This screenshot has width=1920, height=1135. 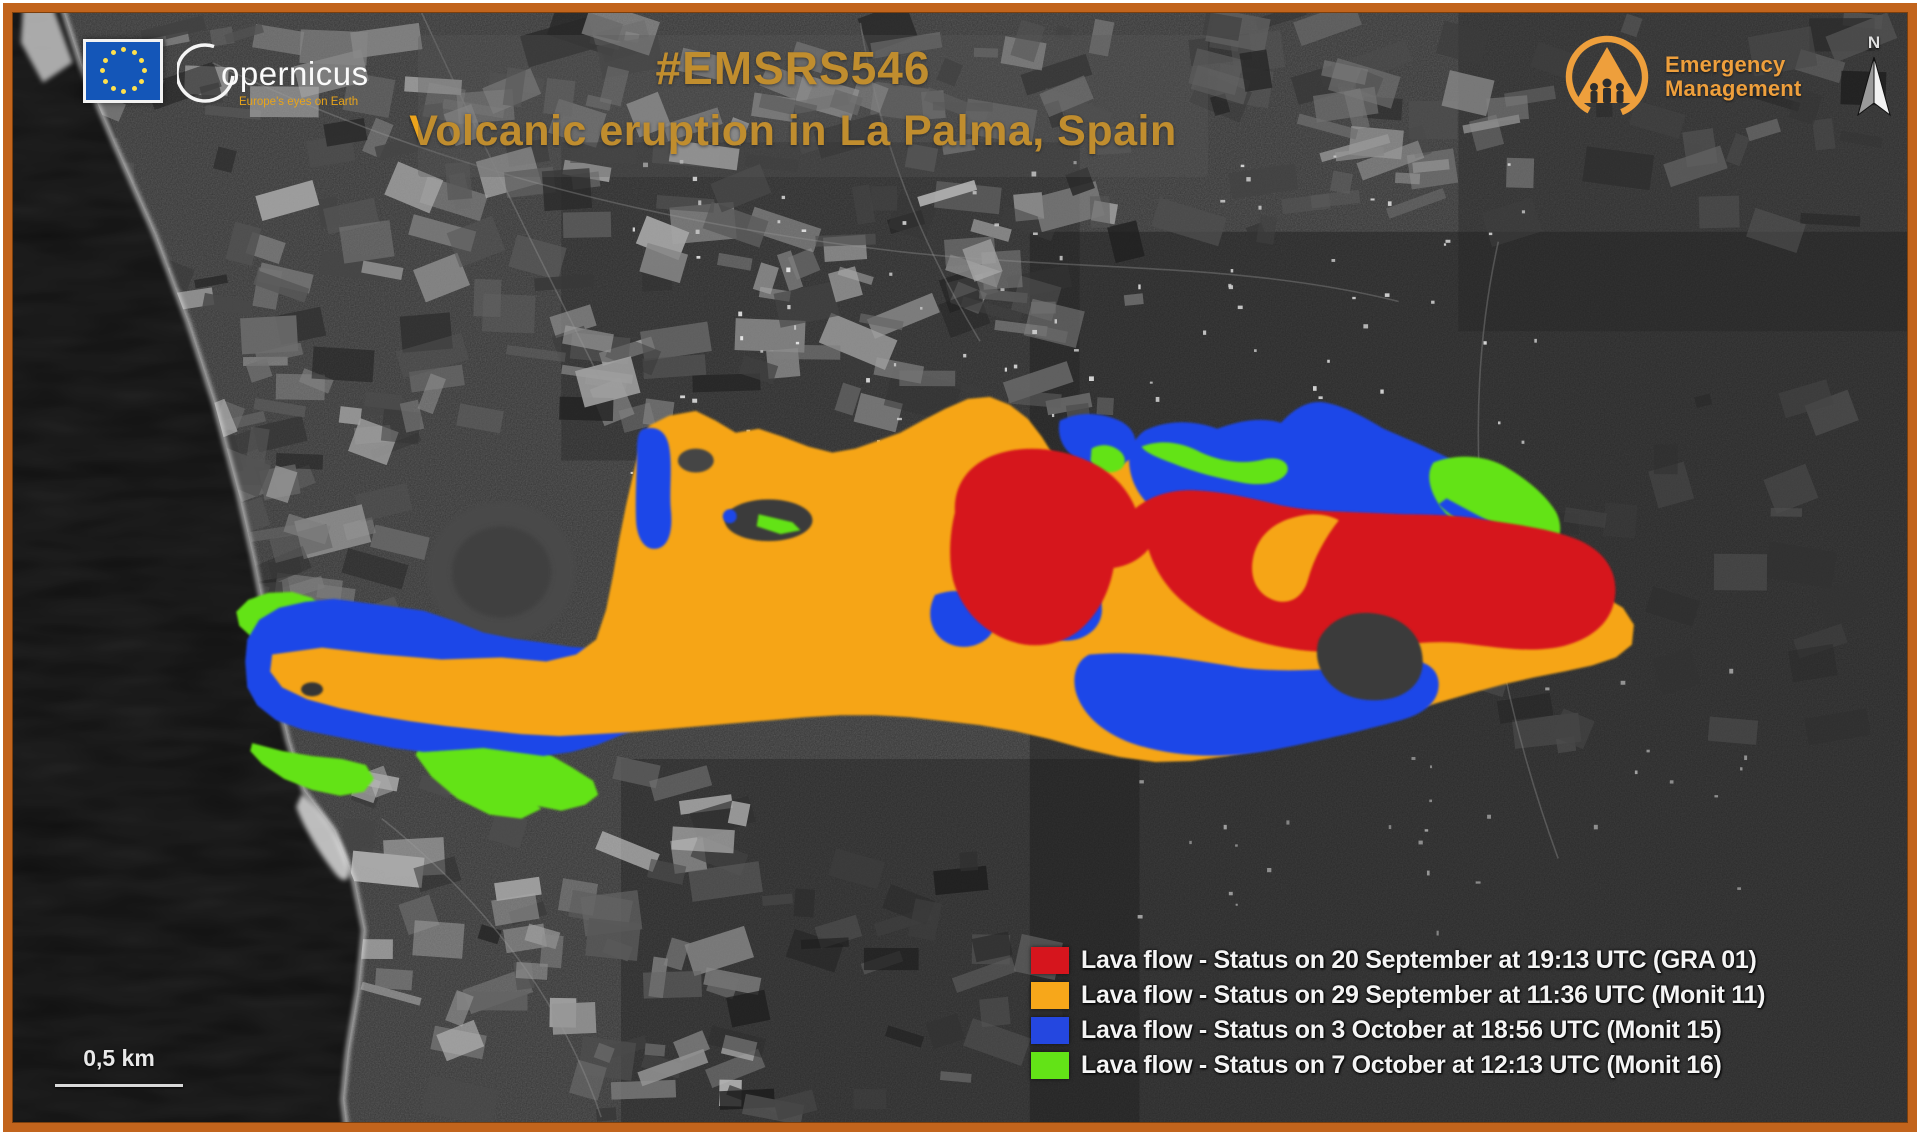 What do you see at coordinates (862, 574) in the screenshot?
I see `kipuka-islands` at bounding box center [862, 574].